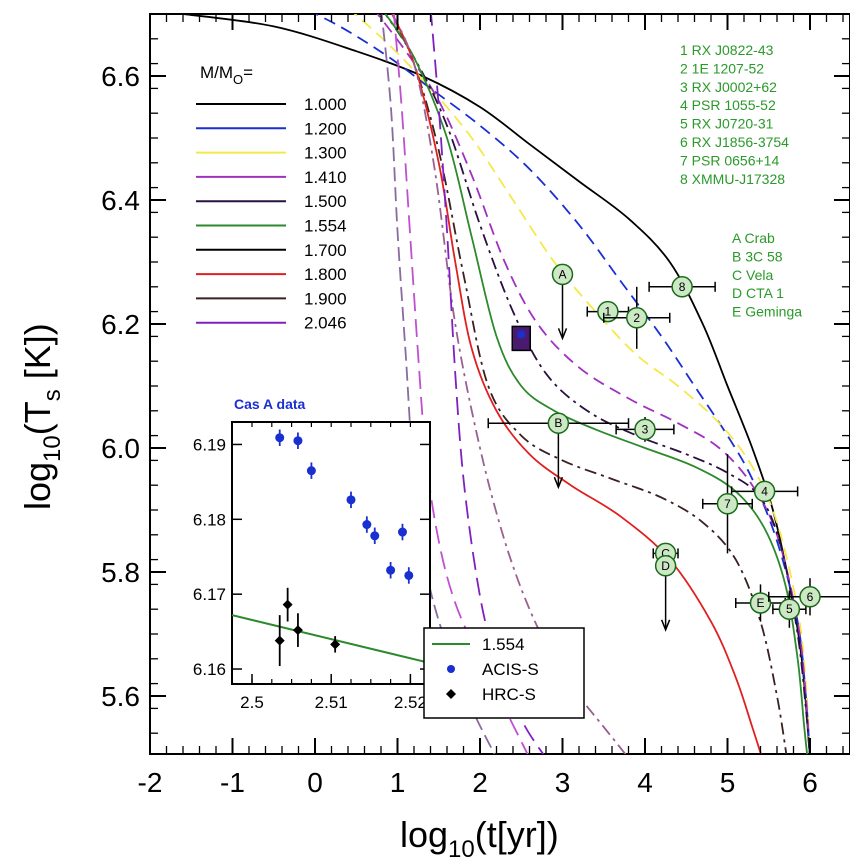 This screenshot has height=864, width=850. Describe the element at coordinates (209, 444) in the screenshot. I see `inset-y-tick-label: 6.19` at that location.